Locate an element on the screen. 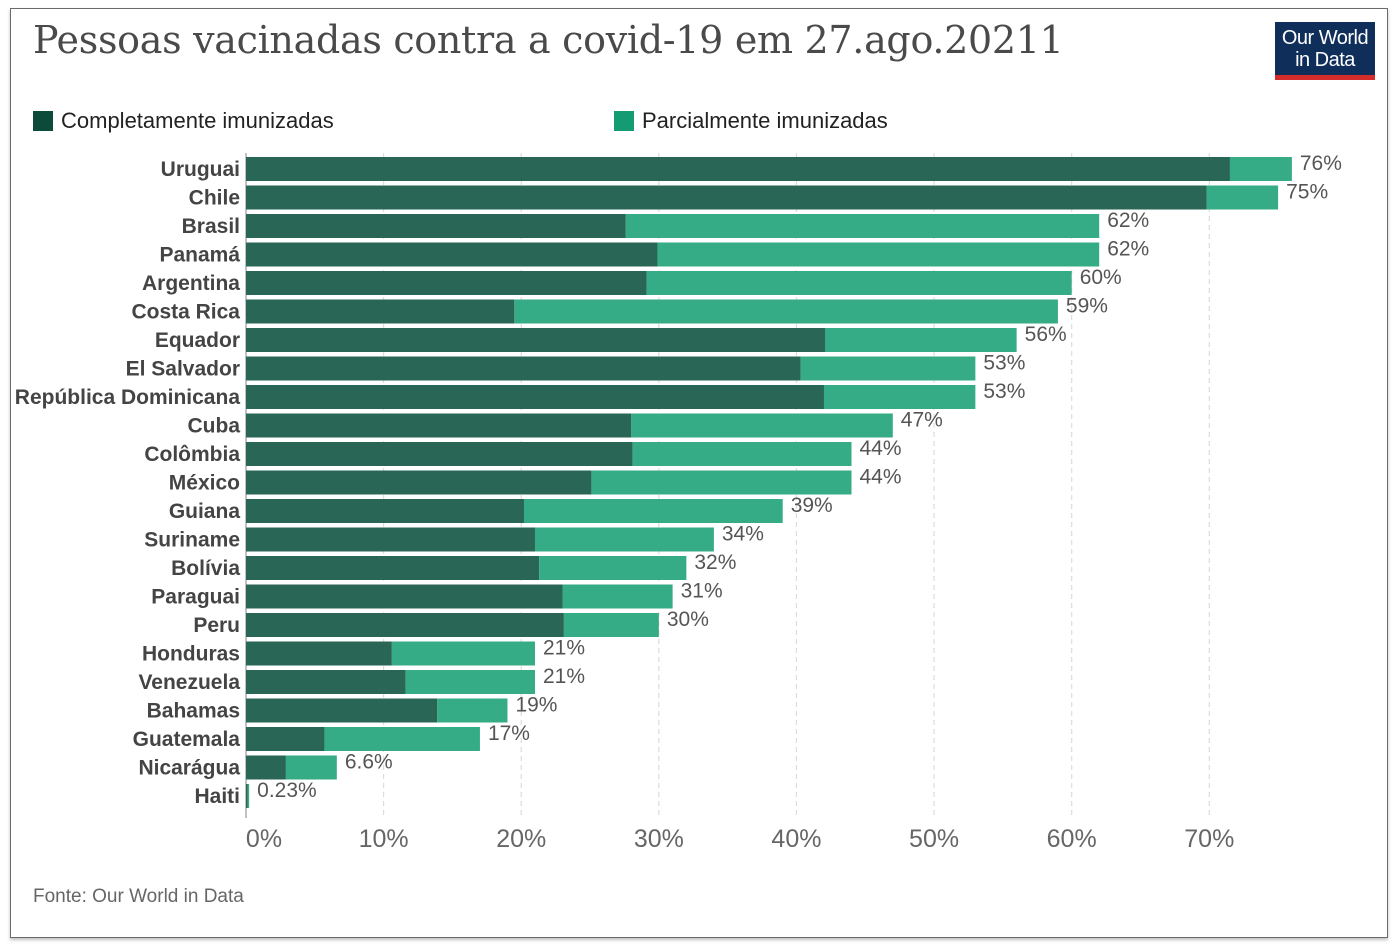 The width and height of the screenshot is (1398, 948). logo-line-1: Our World is located at coordinates (1325, 38).